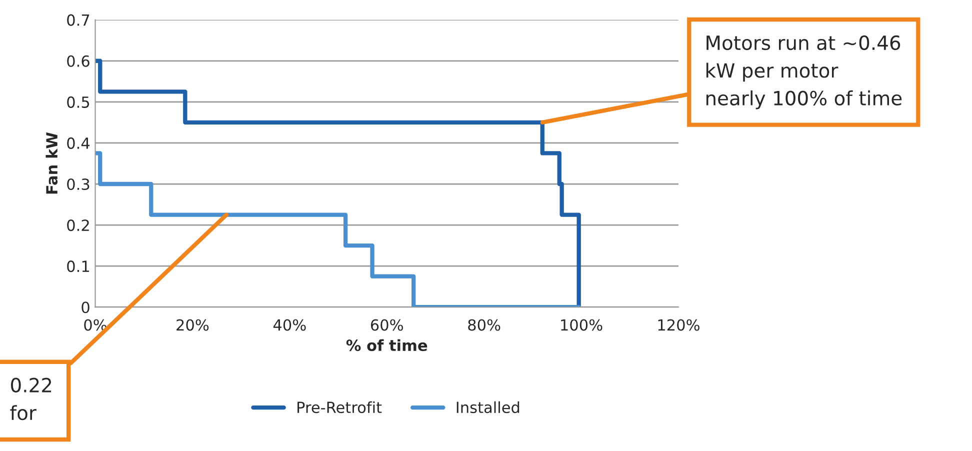  Describe the element at coordinates (78, 143) in the screenshot. I see `y-tick-label: 0.4` at that location.